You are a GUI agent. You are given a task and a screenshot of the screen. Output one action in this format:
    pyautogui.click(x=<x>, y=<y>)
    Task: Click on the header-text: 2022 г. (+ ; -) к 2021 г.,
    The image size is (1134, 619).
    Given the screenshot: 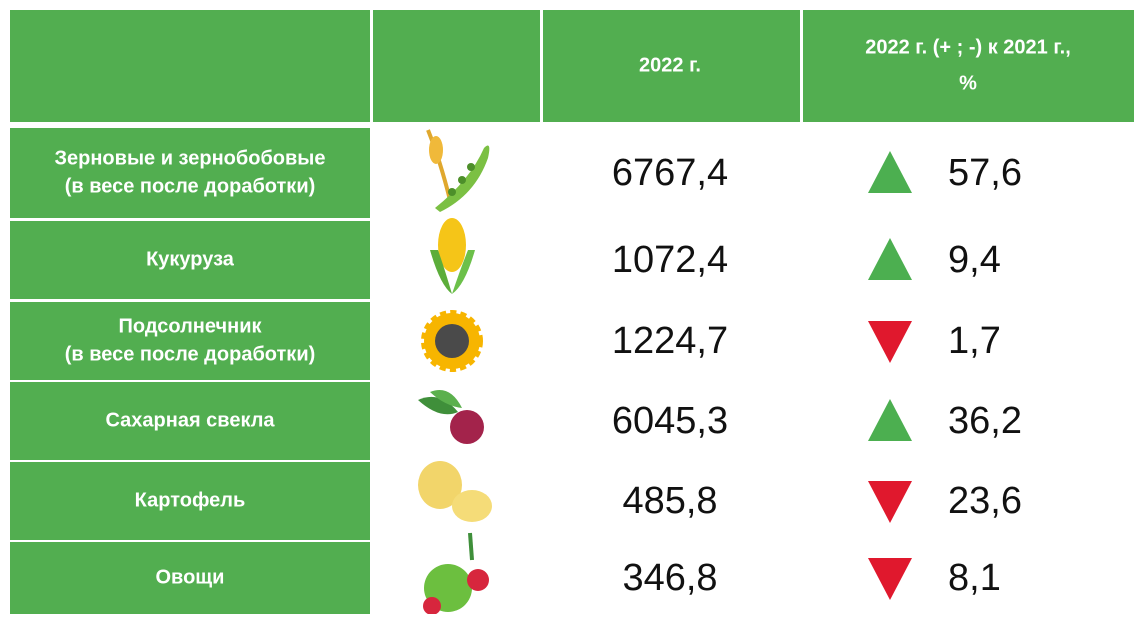 What is the action you would take?
    pyautogui.click(x=968, y=47)
    